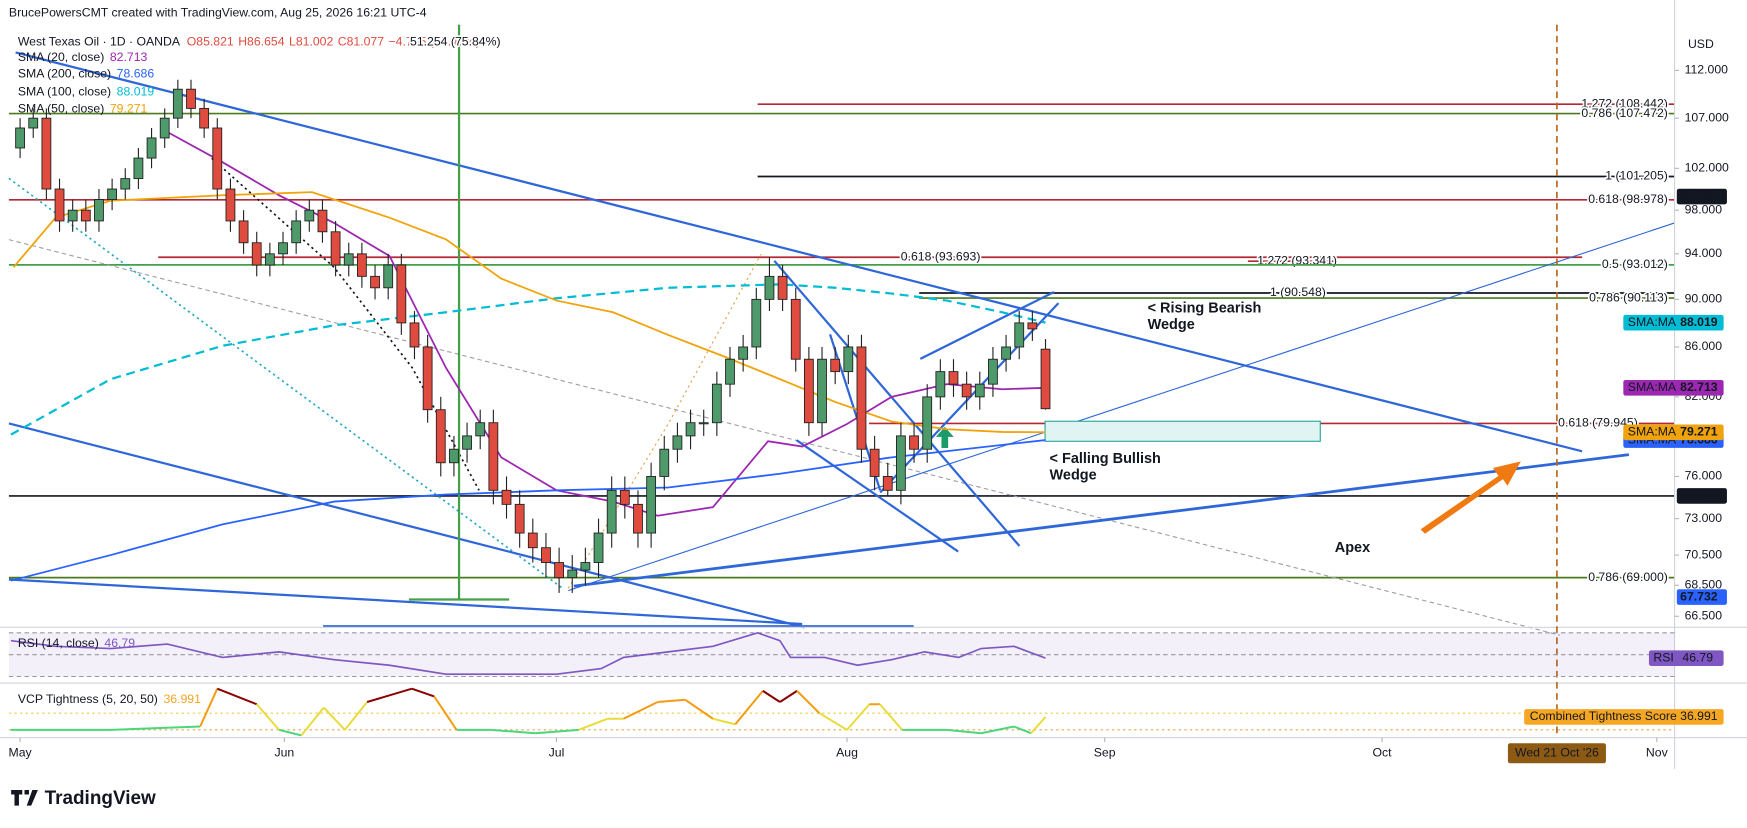  What do you see at coordinates (210, 42) in the screenshot?
I see `ohlc: O85.821` at bounding box center [210, 42].